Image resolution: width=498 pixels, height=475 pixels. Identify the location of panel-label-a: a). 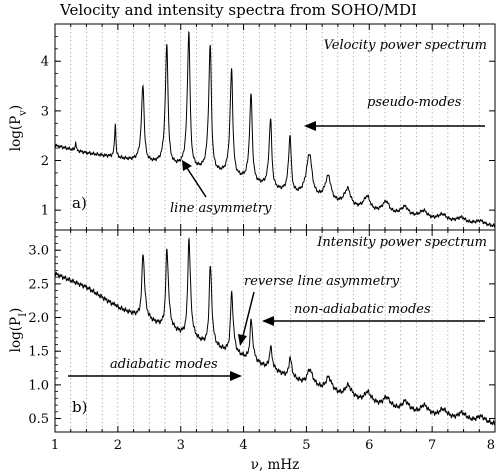
(79, 203).